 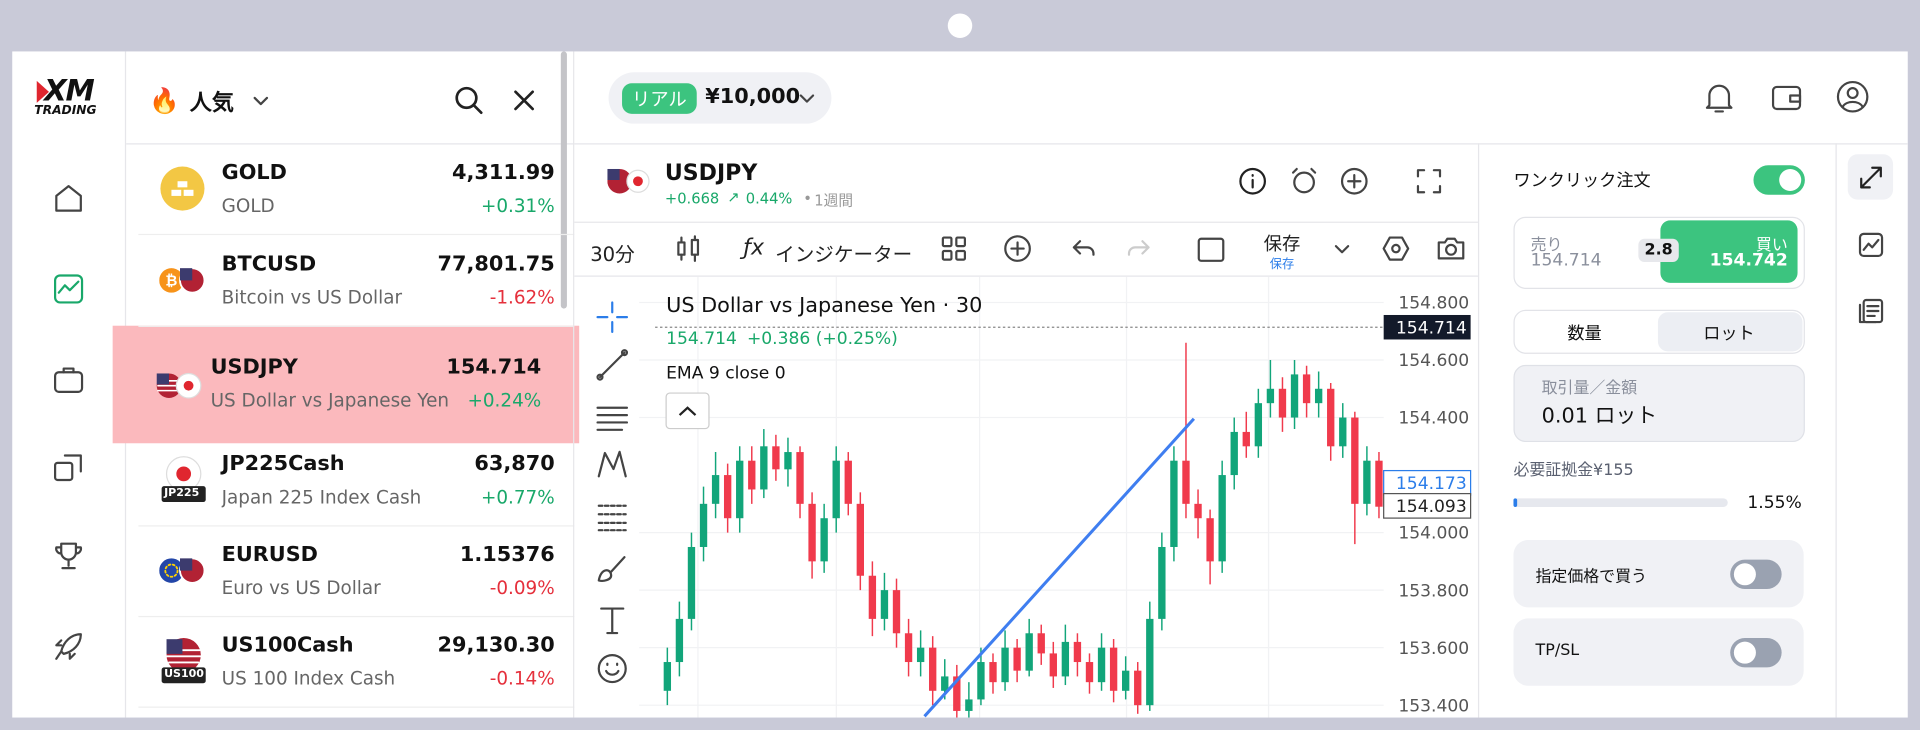 What do you see at coordinates (1557, 650) in the screenshot?
I see `tpsl-label: TP/SL` at bounding box center [1557, 650].